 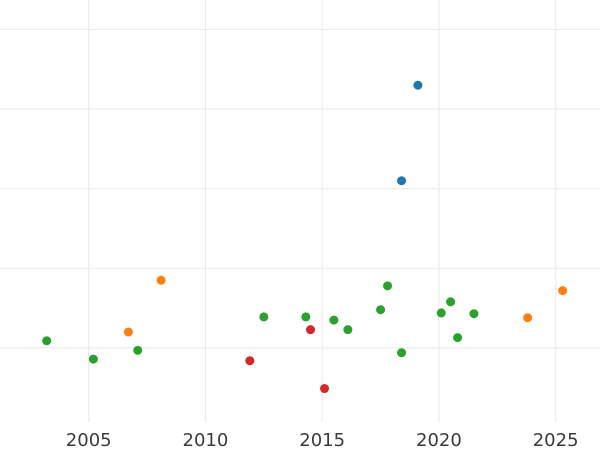 I want to click on x-tick-label: 2020, so click(x=439, y=440).